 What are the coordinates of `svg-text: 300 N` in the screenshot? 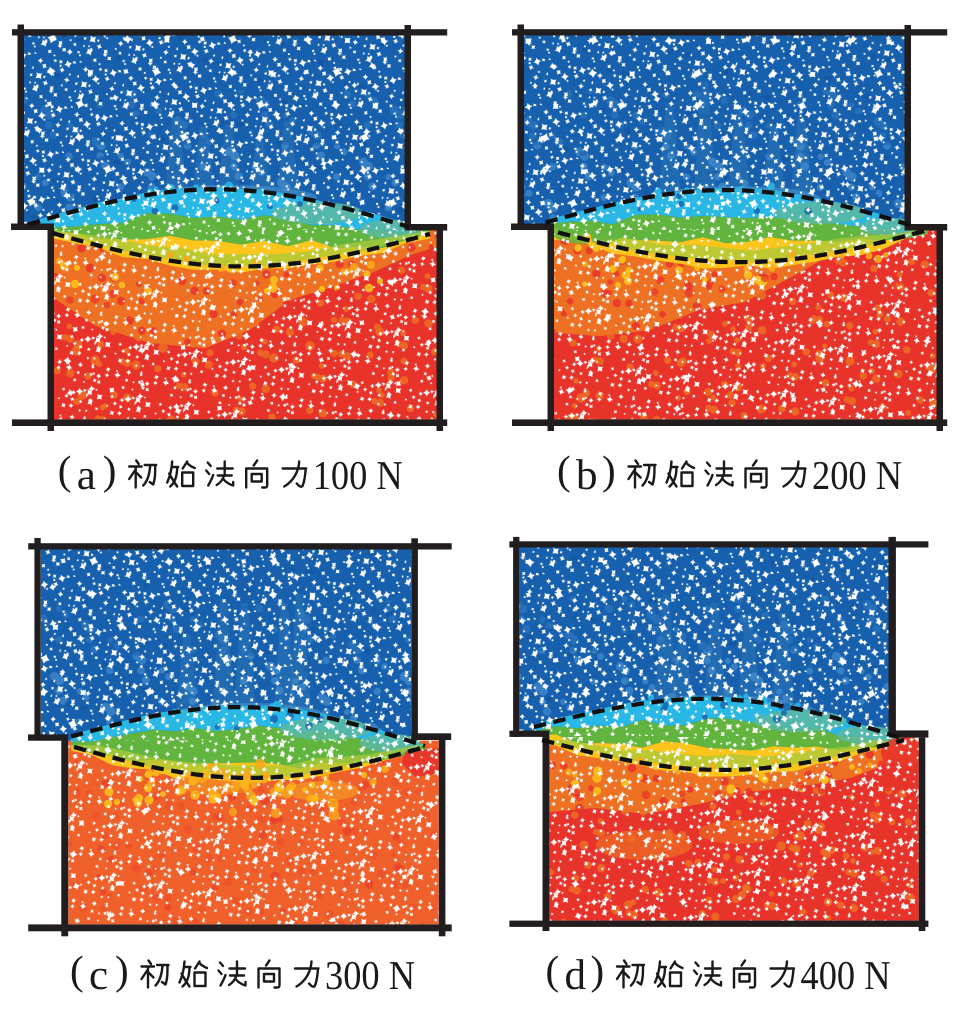 It's located at (370, 975).